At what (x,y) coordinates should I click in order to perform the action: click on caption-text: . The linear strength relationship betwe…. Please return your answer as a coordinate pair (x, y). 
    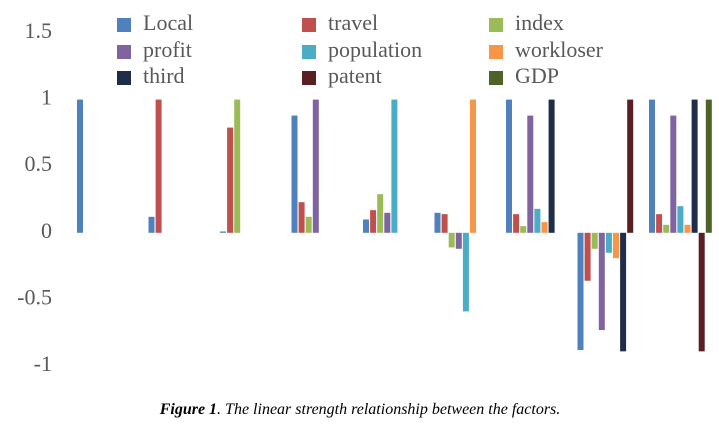
    Looking at the image, I should click on (388, 409).